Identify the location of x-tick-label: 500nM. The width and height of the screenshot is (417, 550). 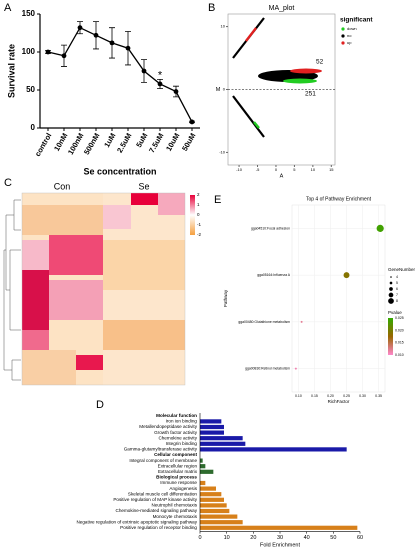
(91, 143).